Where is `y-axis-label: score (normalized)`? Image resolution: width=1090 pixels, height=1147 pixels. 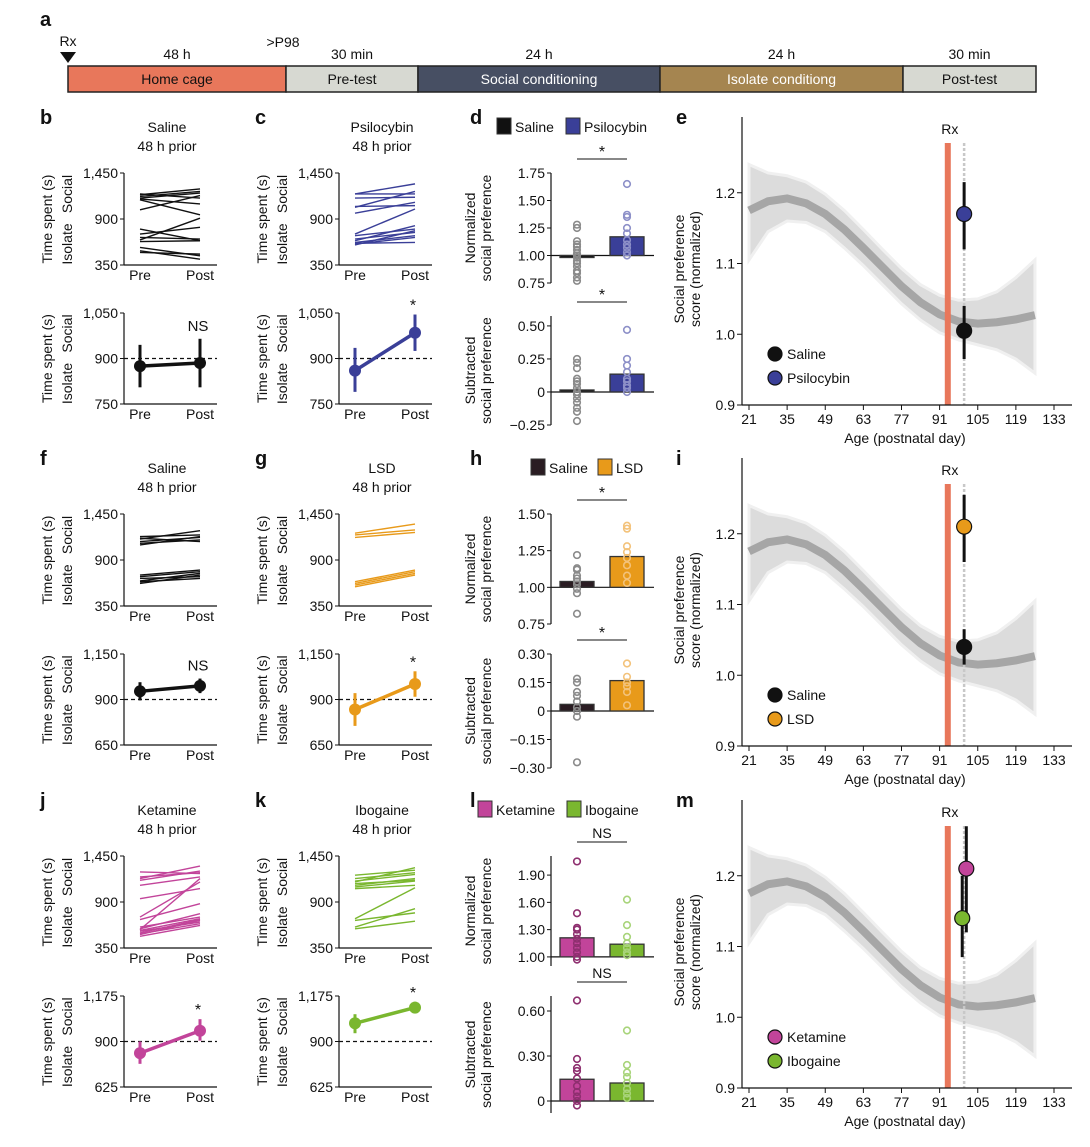
y-axis-label: score (normalized) is located at coordinates (695, 952).